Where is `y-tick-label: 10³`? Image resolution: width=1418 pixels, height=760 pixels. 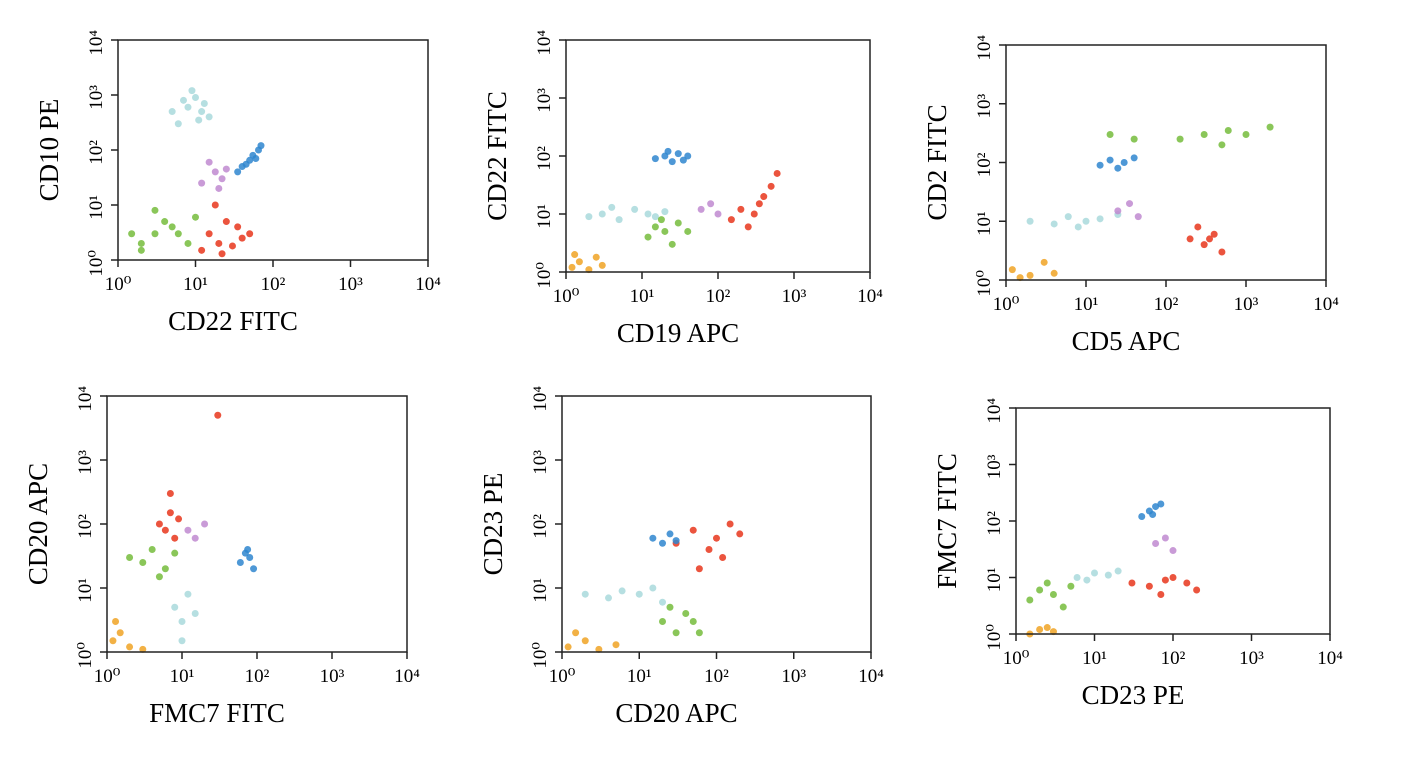 y-tick-label: 10³ is located at coordinates (544, 100).